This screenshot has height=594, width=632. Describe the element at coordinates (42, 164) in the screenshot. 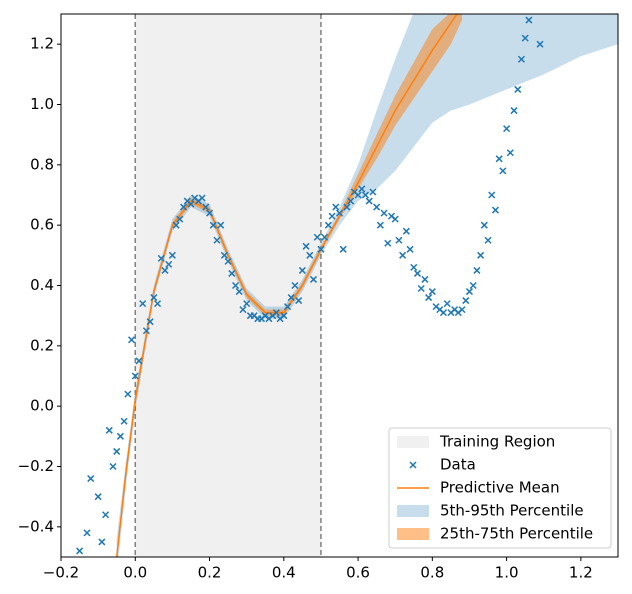

I see `y-tick-label: 0.8` at that location.